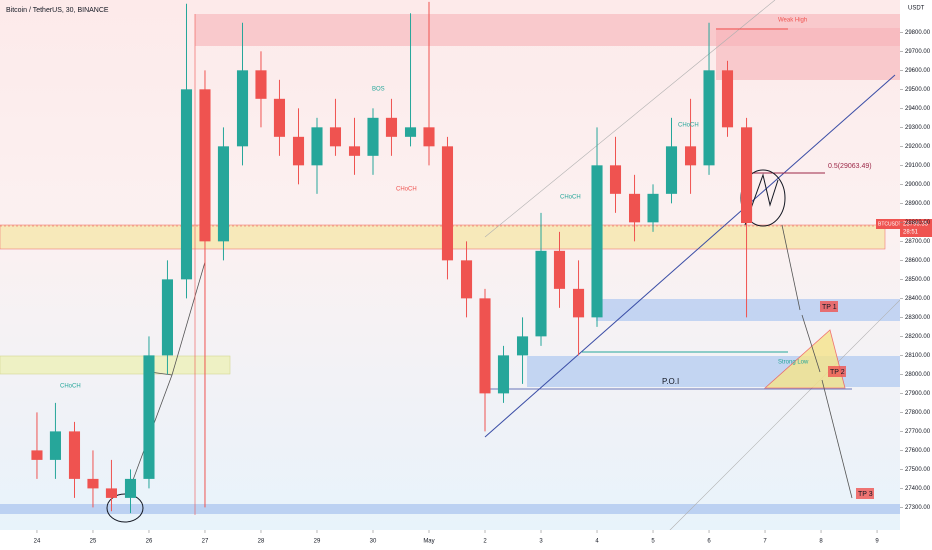 The image size is (932, 550). Describe the element at coordinates (808, 54) in the screenshot. I see `weak-high-zone` at that location.